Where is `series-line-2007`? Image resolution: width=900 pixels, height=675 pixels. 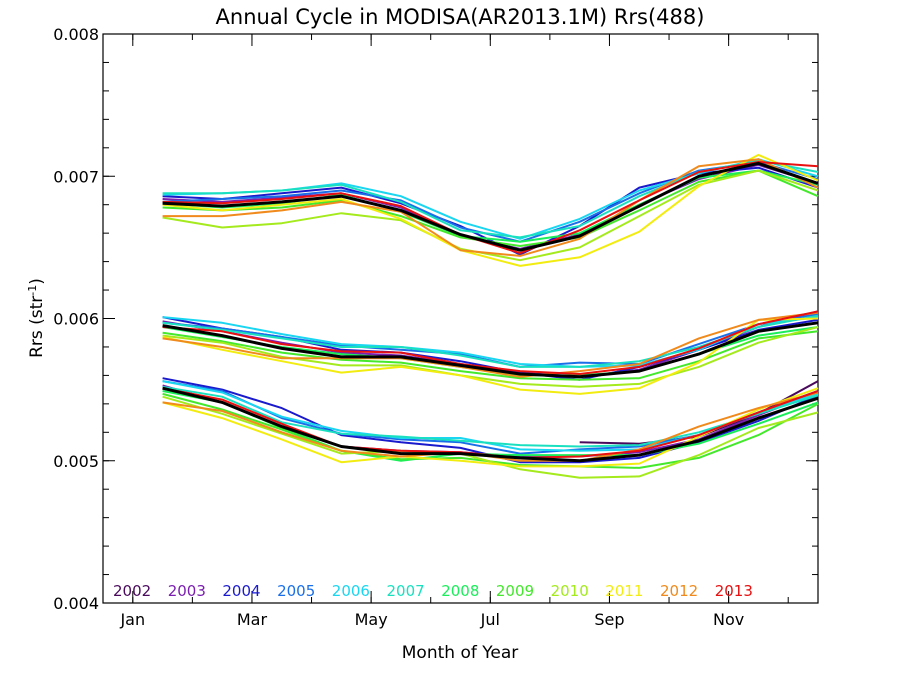 series-line-2007 is located at coordinates (490, 416).